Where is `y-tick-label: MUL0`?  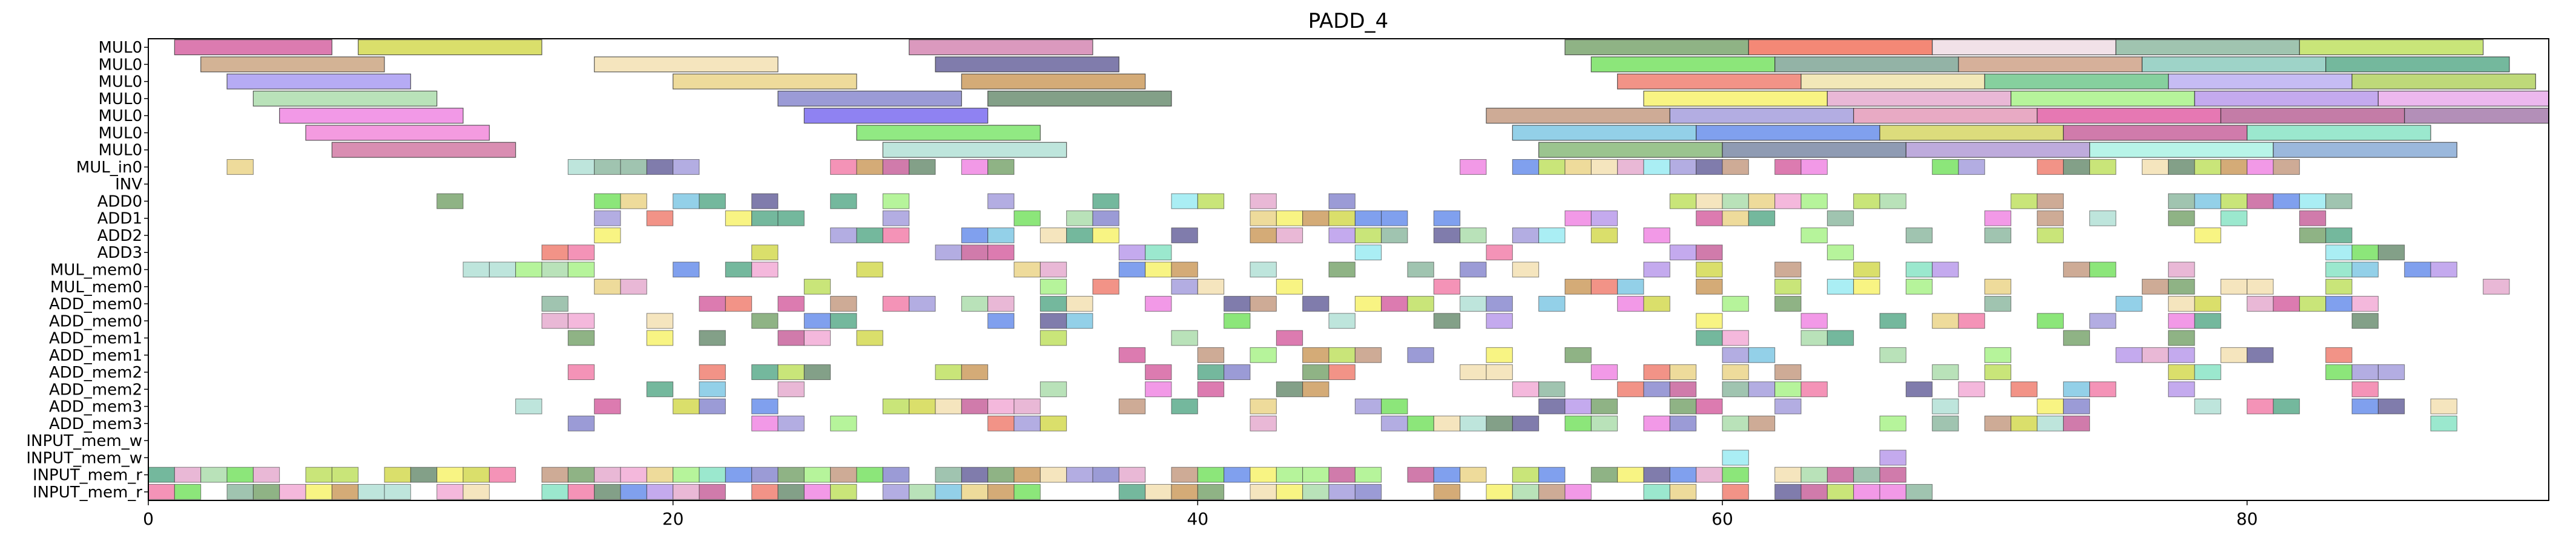 y-tick-label: MUL0 is located at coordinates (121, 133).